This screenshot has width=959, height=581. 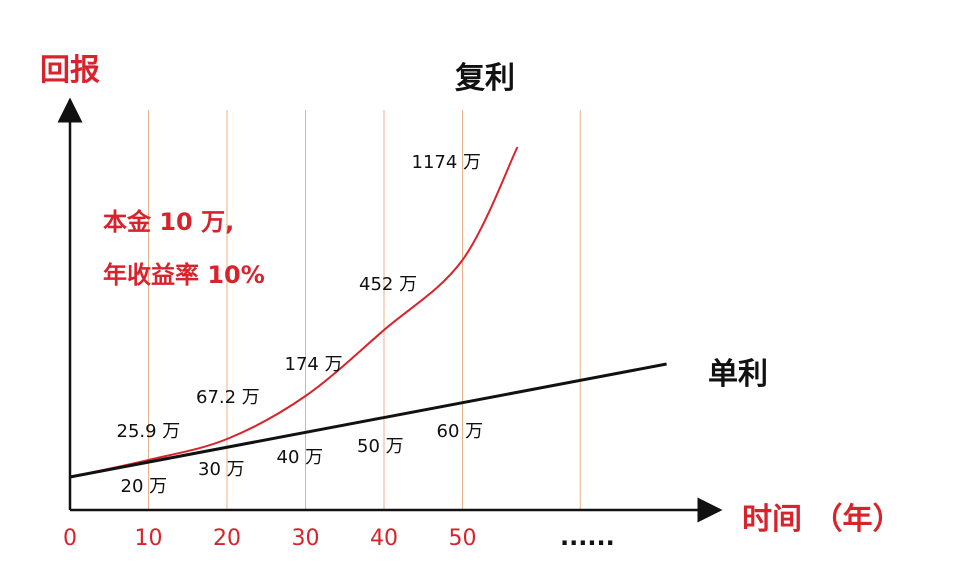 What do you see at coordinates (221, 469) in the screenshot?
I see `simple-label-20: 30 万` at bounding box center [221, 469].